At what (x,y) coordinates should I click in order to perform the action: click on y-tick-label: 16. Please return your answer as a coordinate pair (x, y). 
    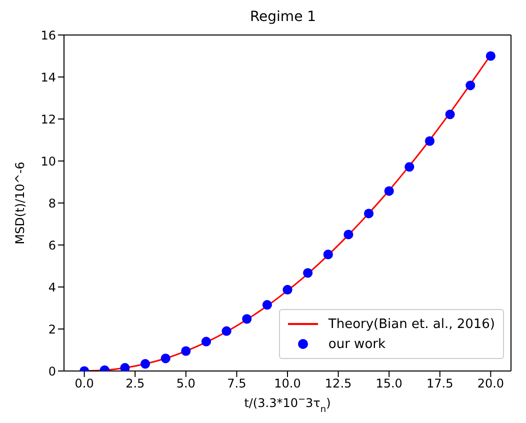
    Looking at the image, I should click on (48, 35).